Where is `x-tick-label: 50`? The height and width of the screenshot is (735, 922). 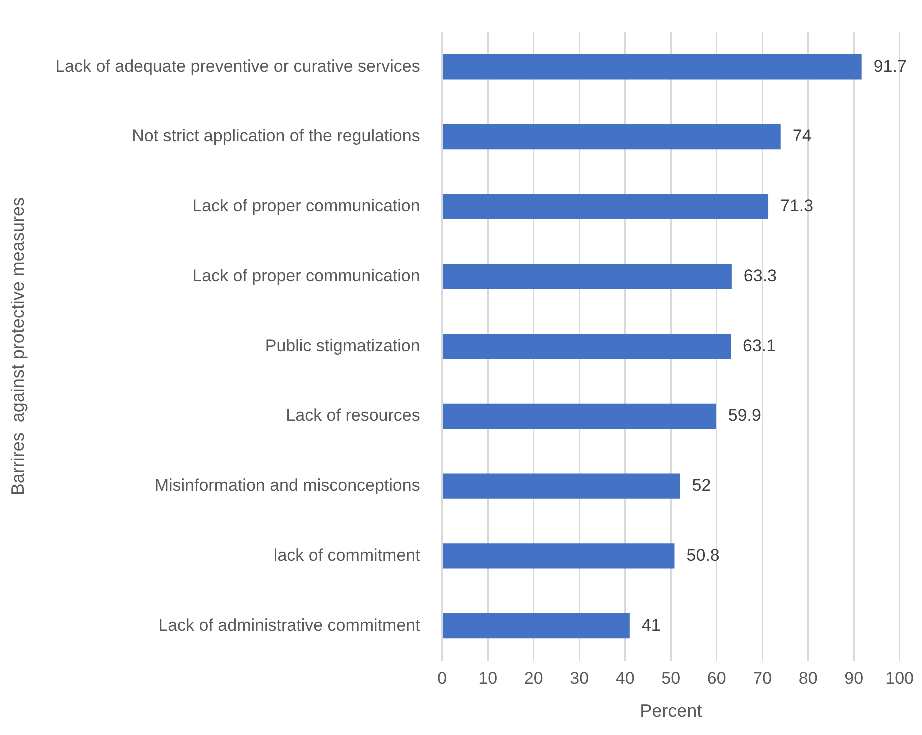 x-tick-label: 50 is located at coordinates (671, 678).